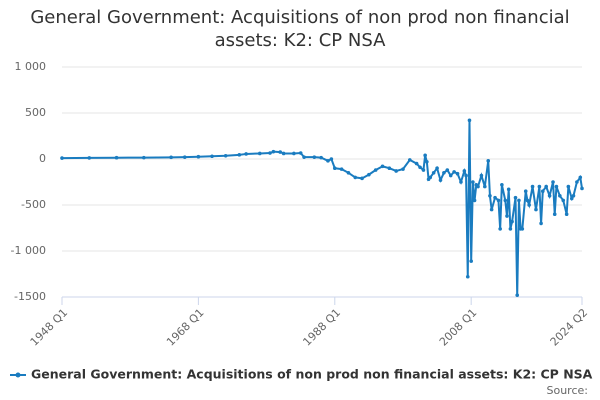  What do you see at coordinates (18, 375) in the screenshot?
I see `legend-marker` at bounding box center [18, 375].